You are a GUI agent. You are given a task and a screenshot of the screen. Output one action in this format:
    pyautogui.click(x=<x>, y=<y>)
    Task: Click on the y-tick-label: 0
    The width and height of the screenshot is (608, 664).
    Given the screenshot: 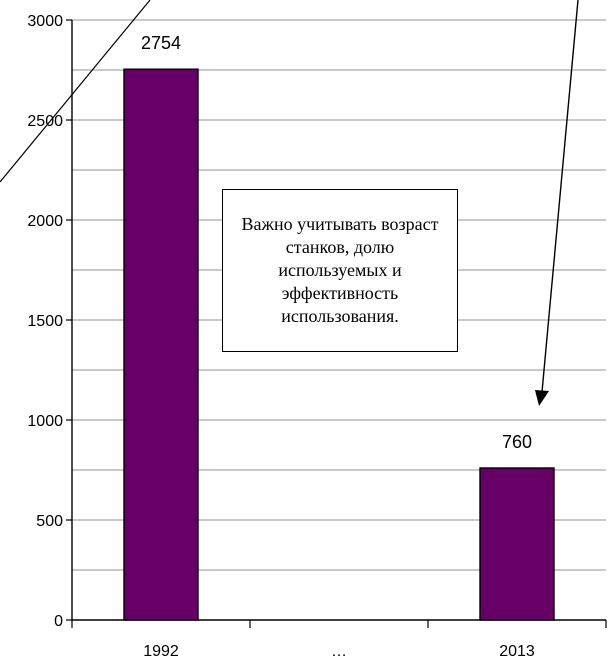 What is the action you would take?
    pyautogui.click(x=58, y=621)
    